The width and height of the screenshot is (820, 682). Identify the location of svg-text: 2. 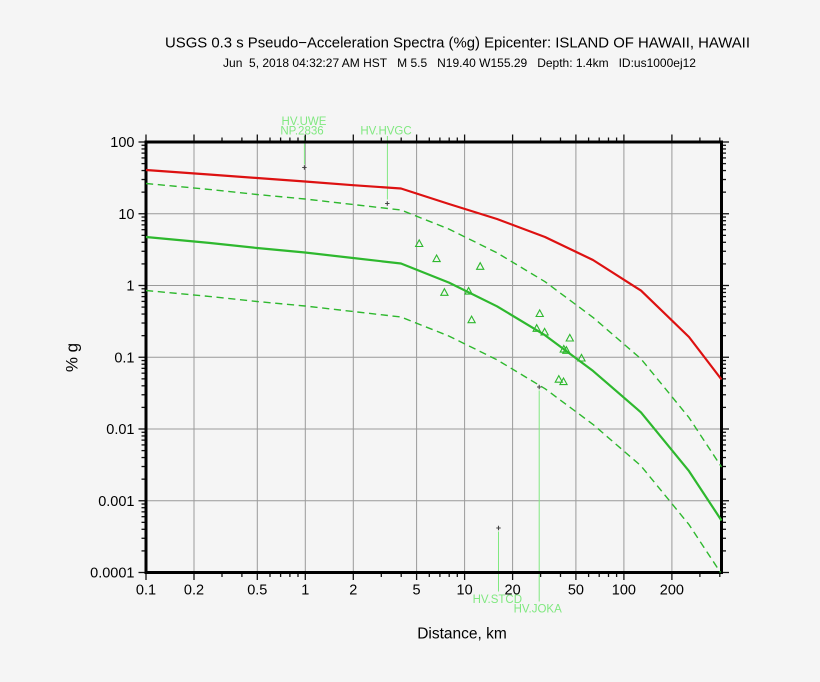
(353, 591).